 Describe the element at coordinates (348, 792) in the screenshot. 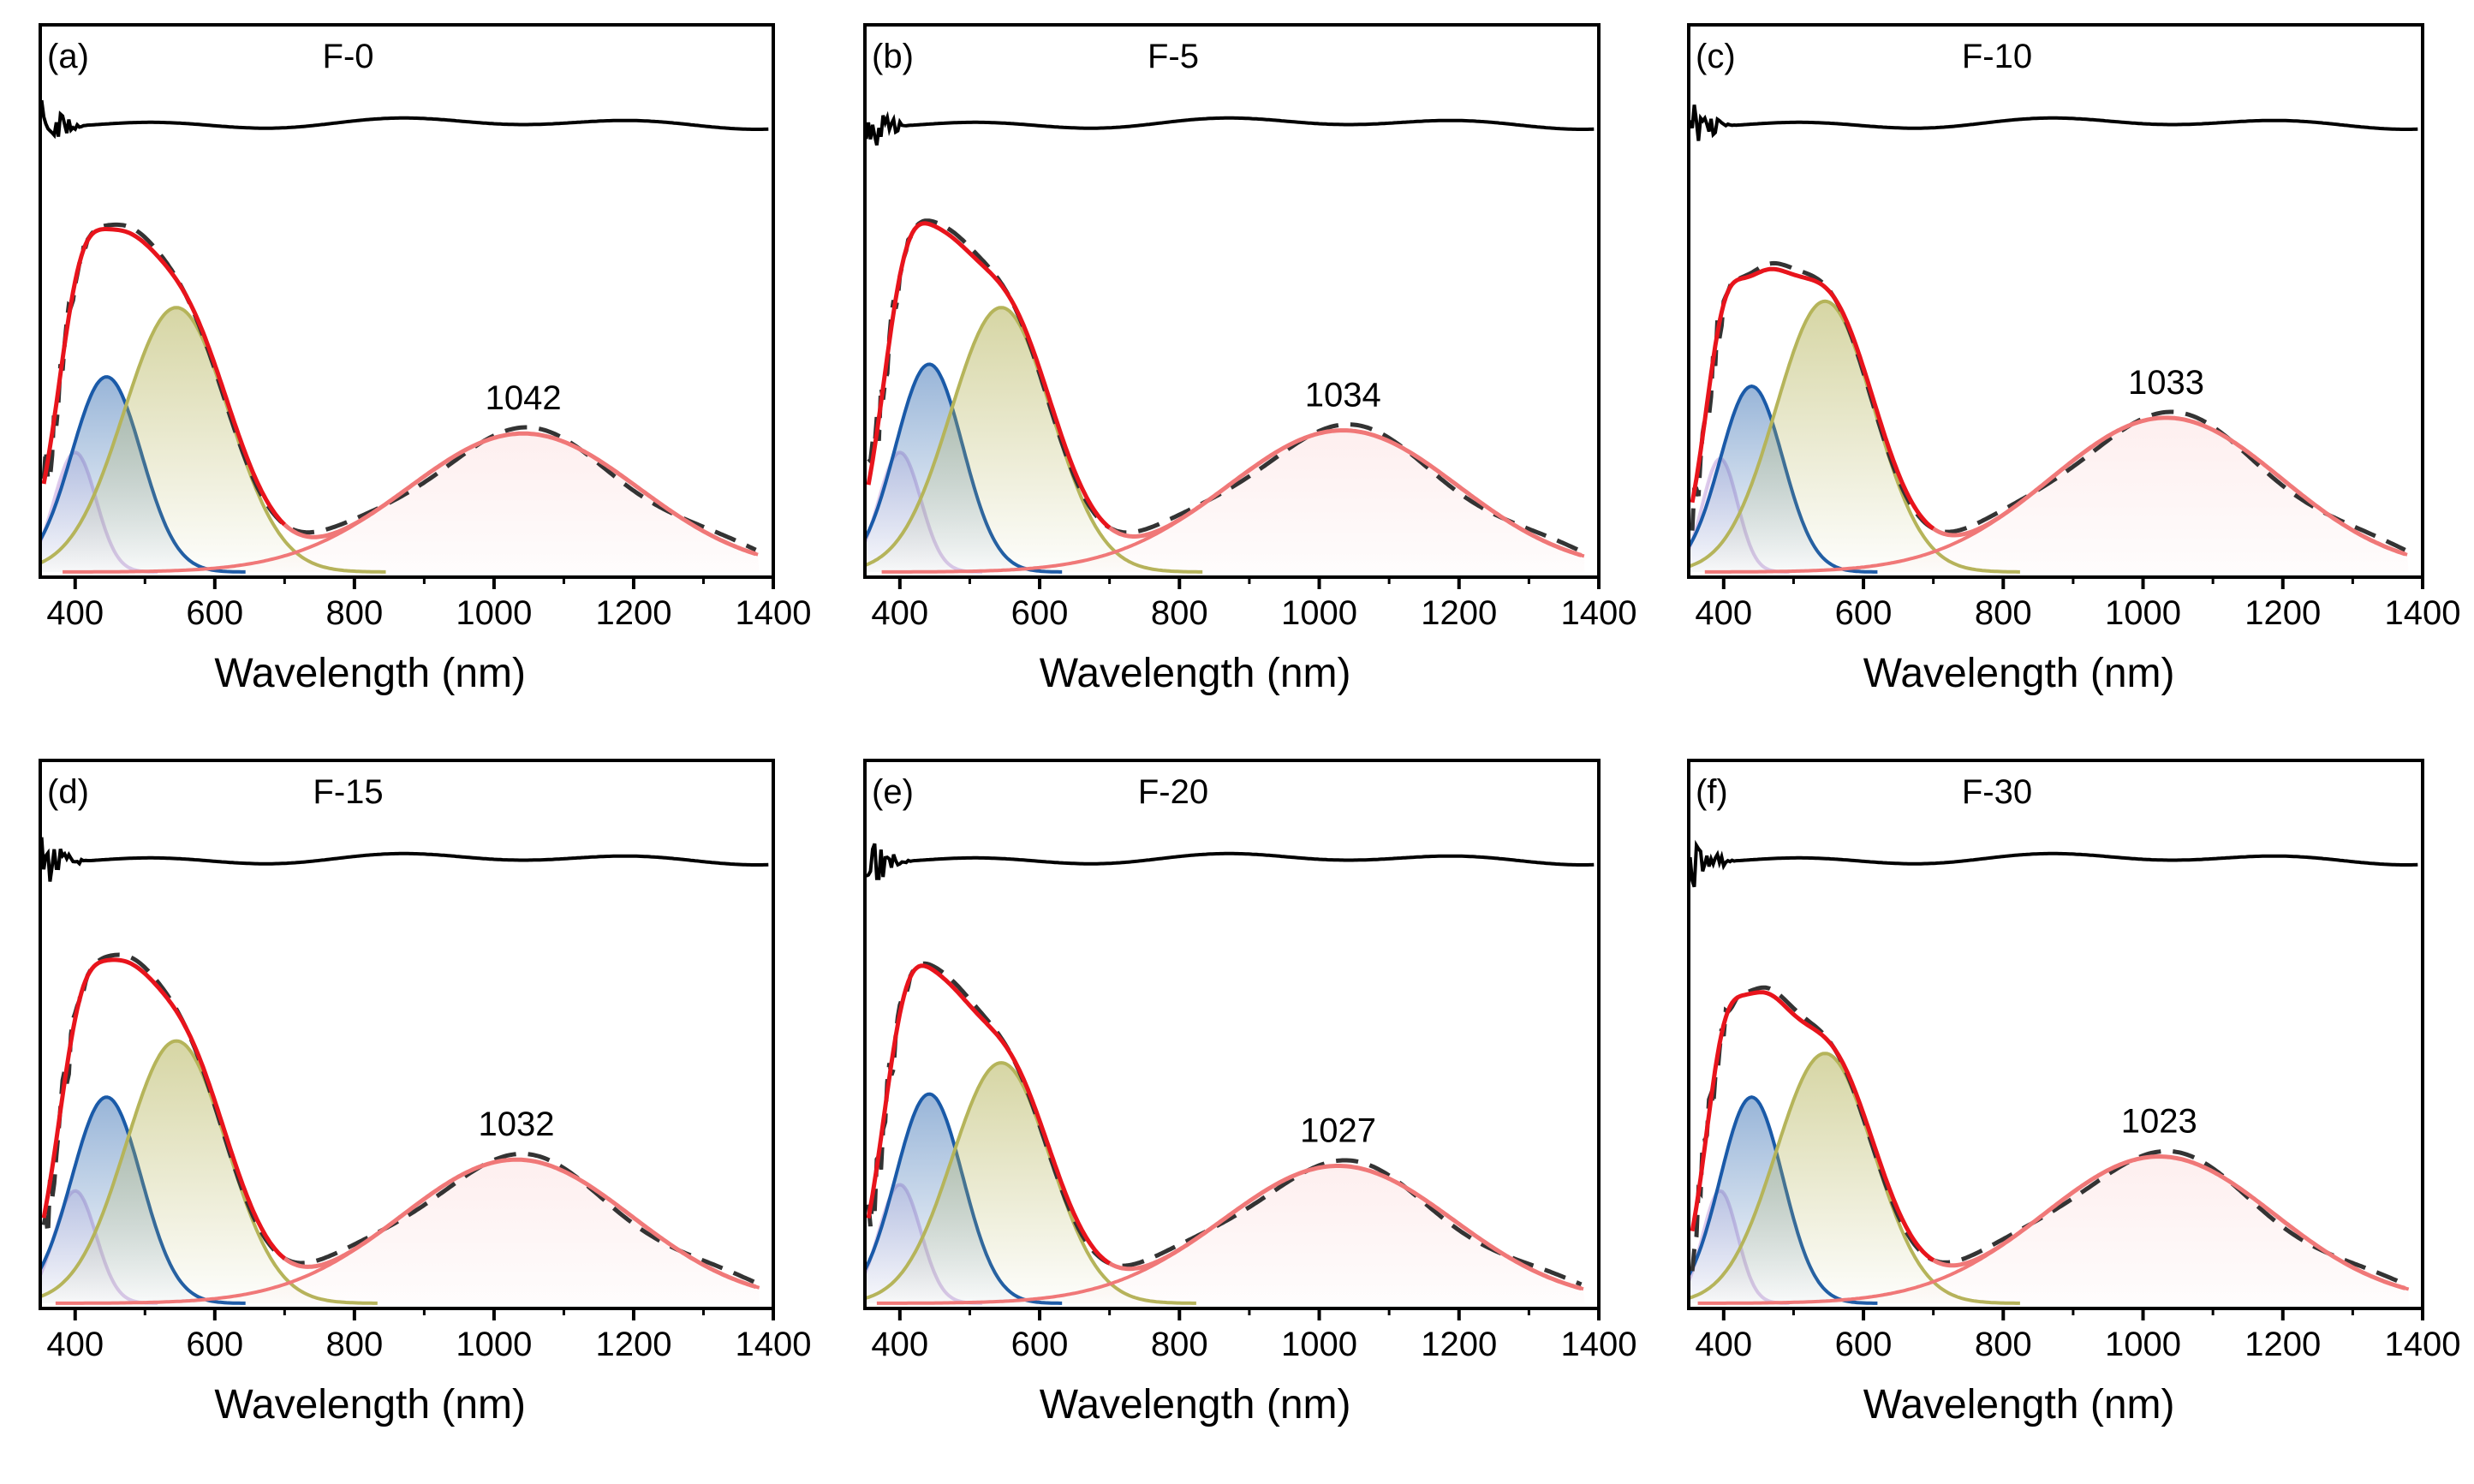

I see `panel-title: F-15` at that location.